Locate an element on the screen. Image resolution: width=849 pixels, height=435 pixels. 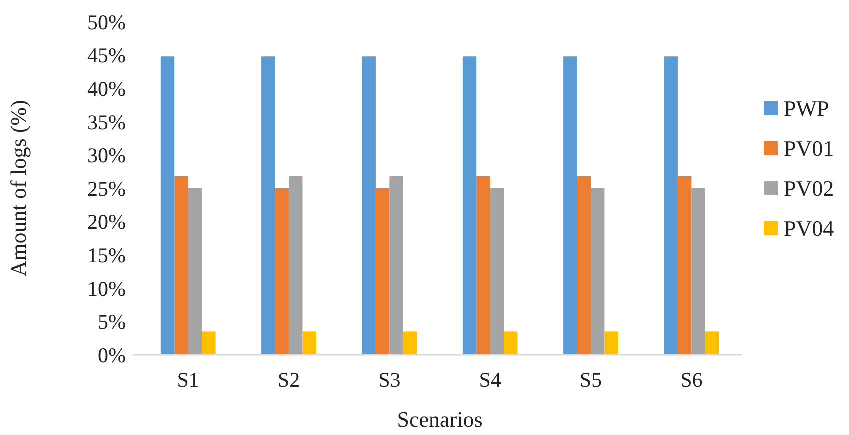
legend-label: PV02 is located at coordinates (809, 189).